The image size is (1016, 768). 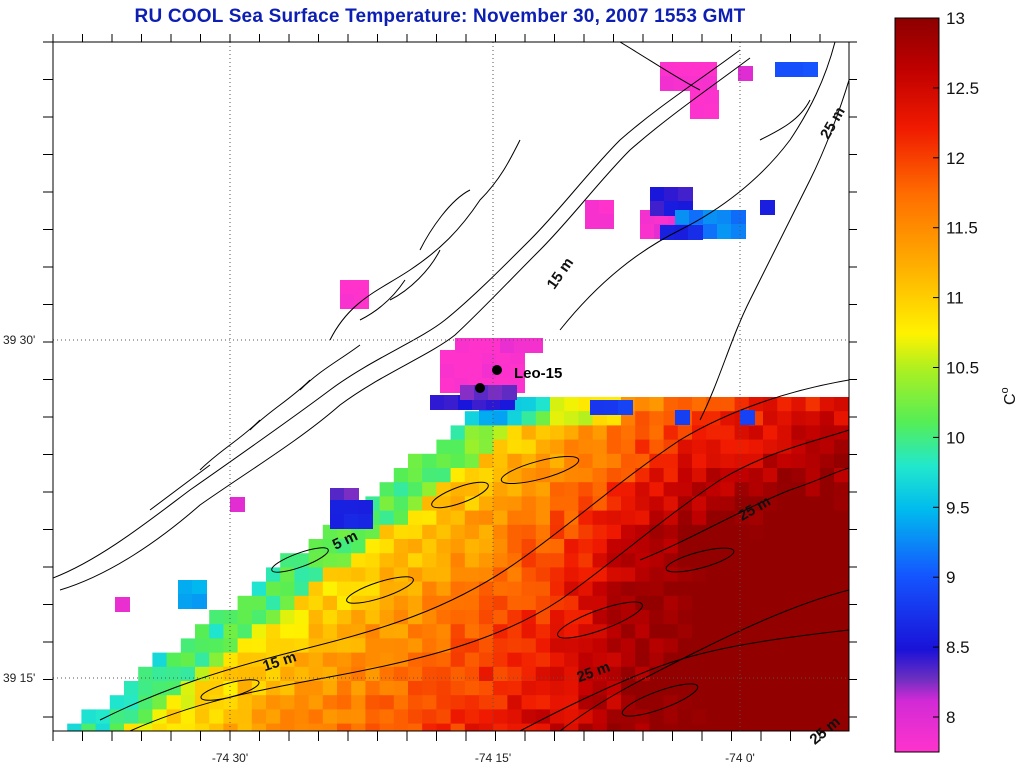 What do you see at coordinates (917, 385) in the screenshot?
I see `colorbar-gradient` at bounding box center [917, 385].